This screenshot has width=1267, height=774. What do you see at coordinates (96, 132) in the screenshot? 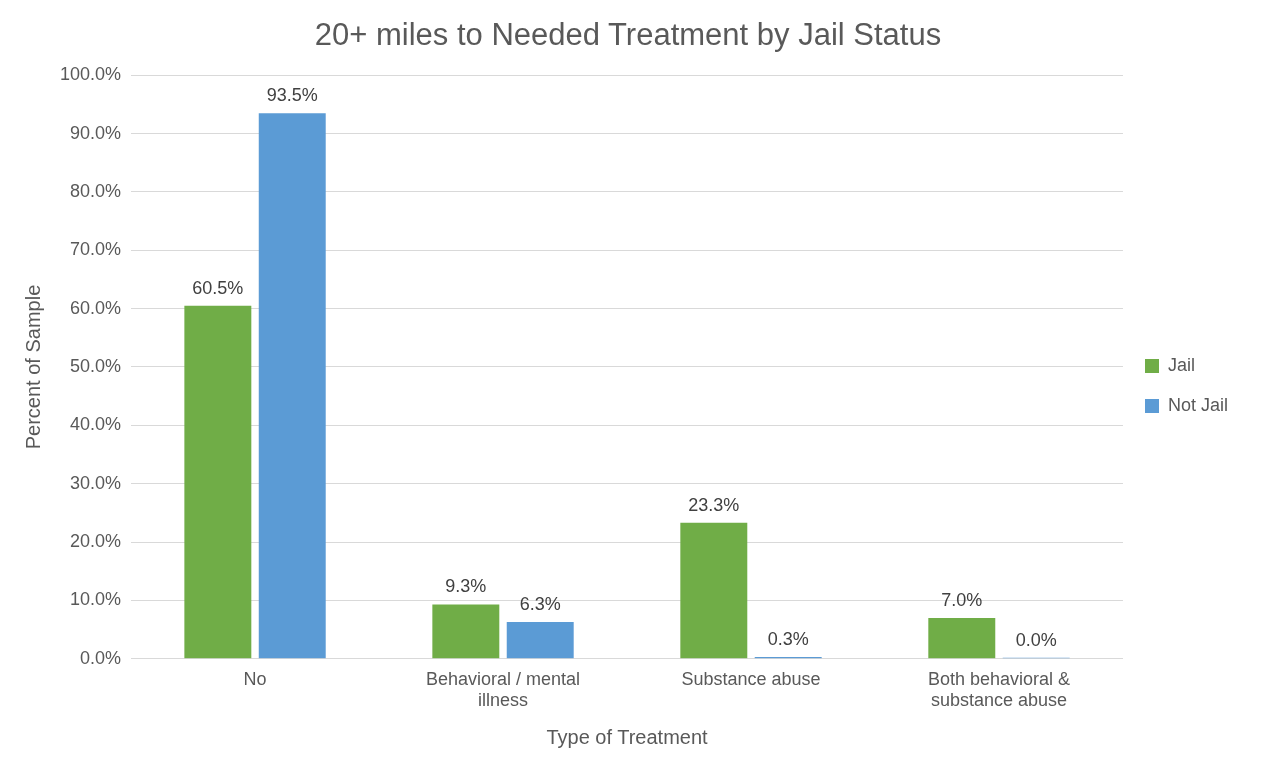
I see `y-tick-label: 90.0%` at bounding box center [96, 132].